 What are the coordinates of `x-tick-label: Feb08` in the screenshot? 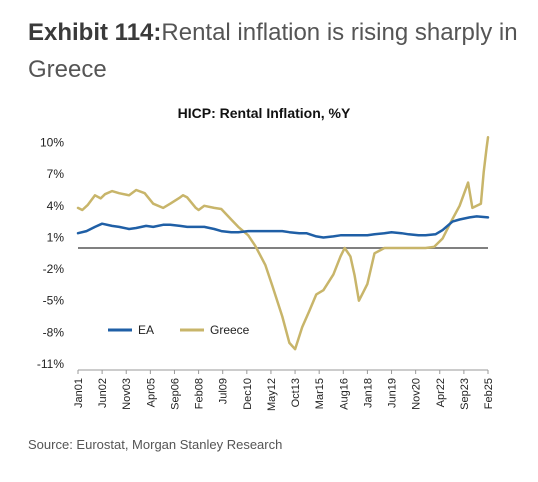 It's located at (200, 393).